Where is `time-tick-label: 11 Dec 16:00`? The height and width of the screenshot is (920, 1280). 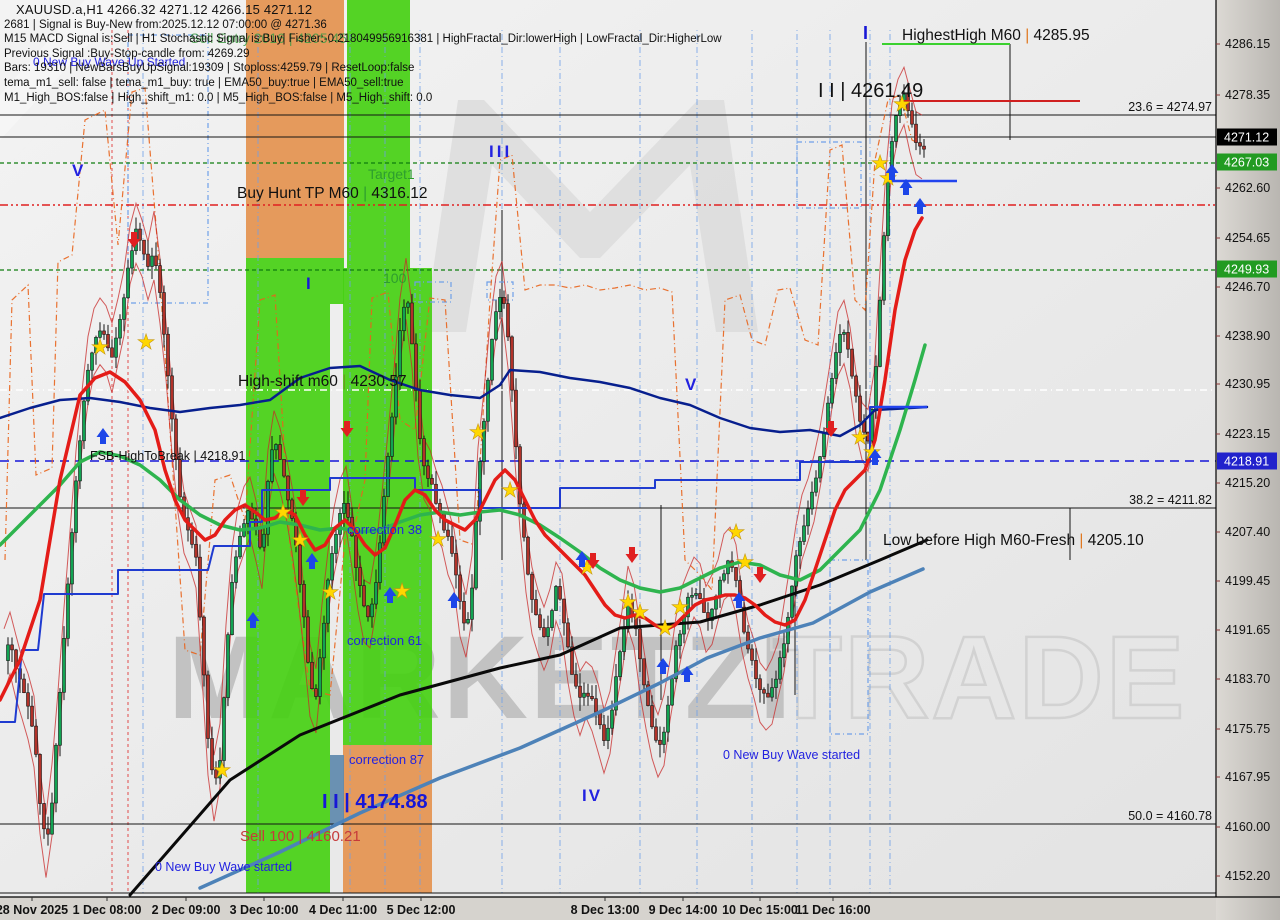 time-tick-label: 11 Dec 16:00 is located at coordinates (832, 910).